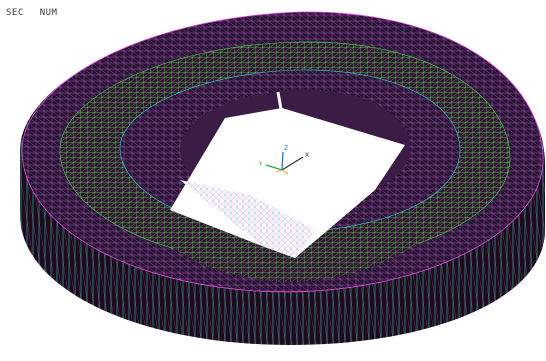  I want to click on status-sec: SEC, so click(15, 13).